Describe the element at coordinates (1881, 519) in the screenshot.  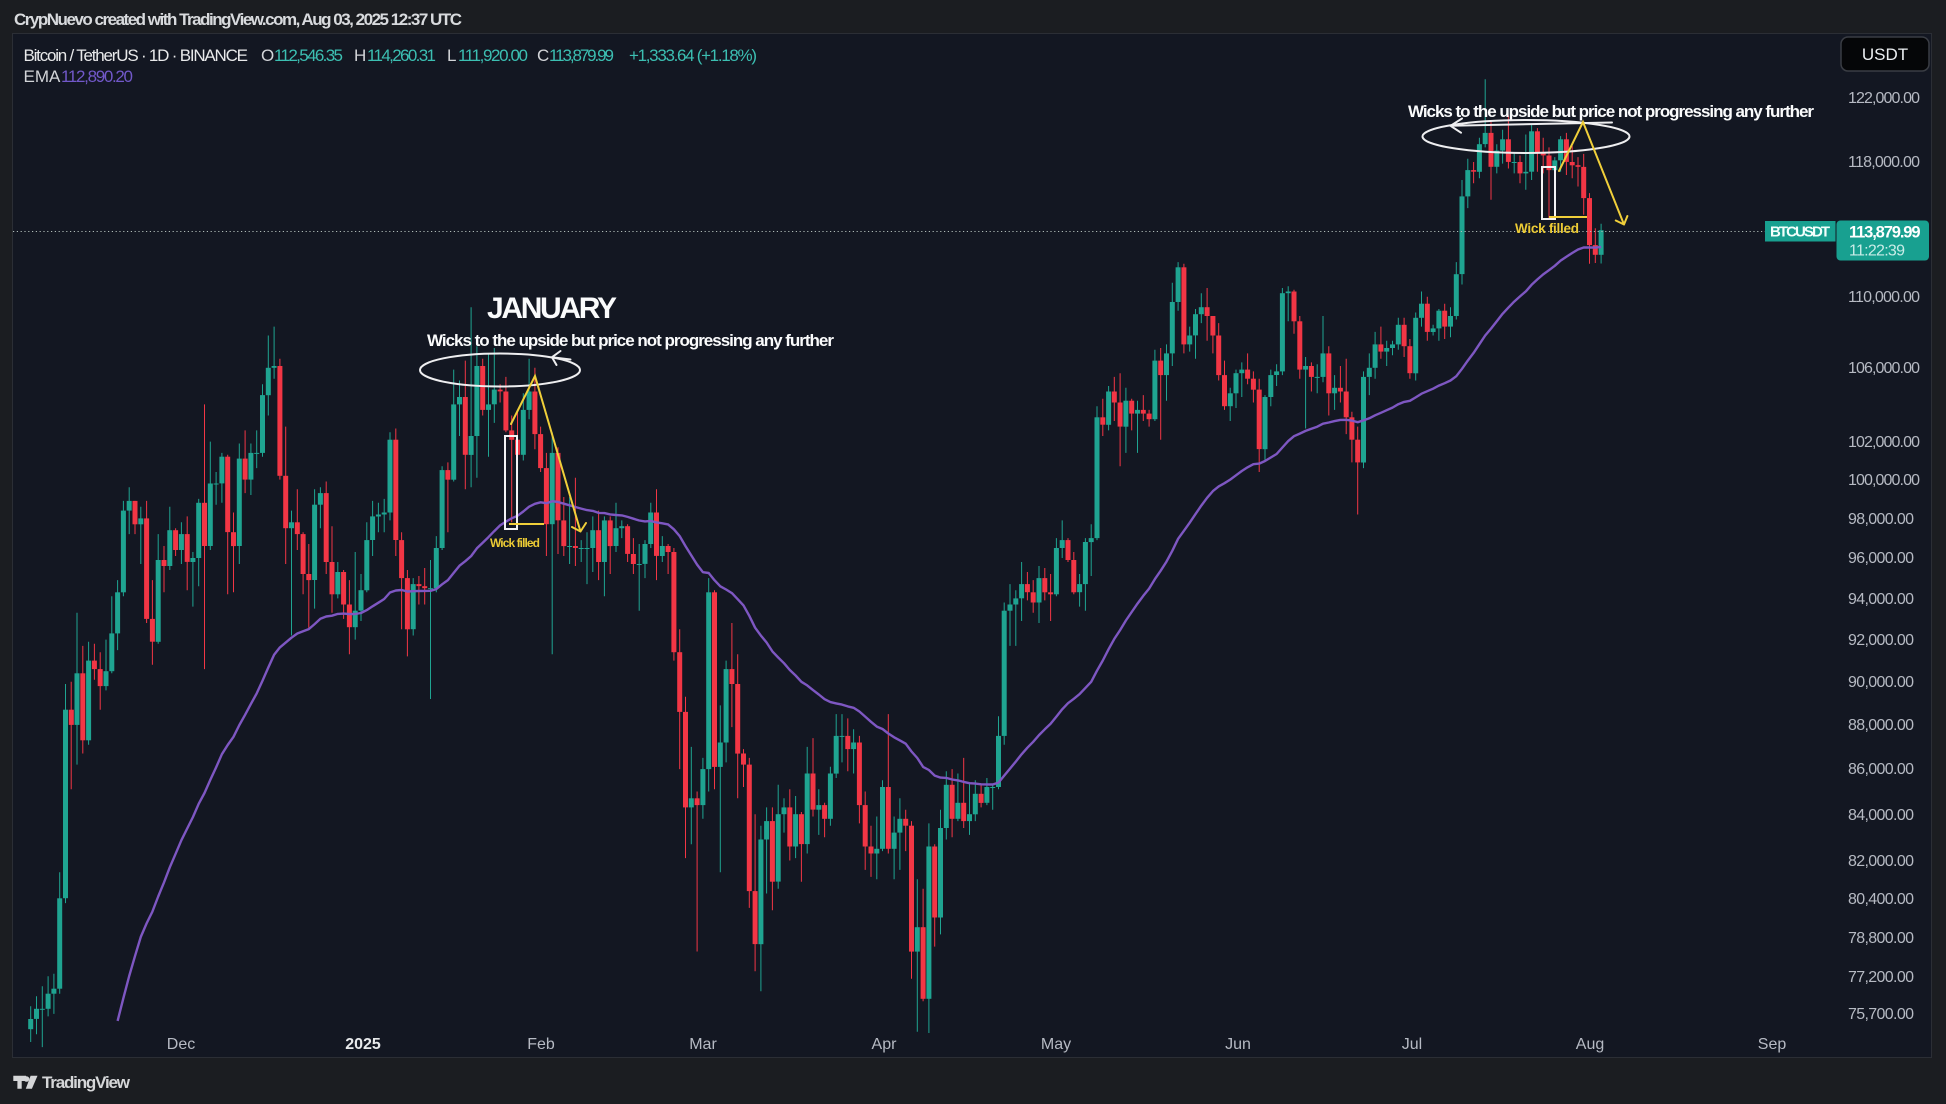
I see `svg-text: 98,000.00` at that location.